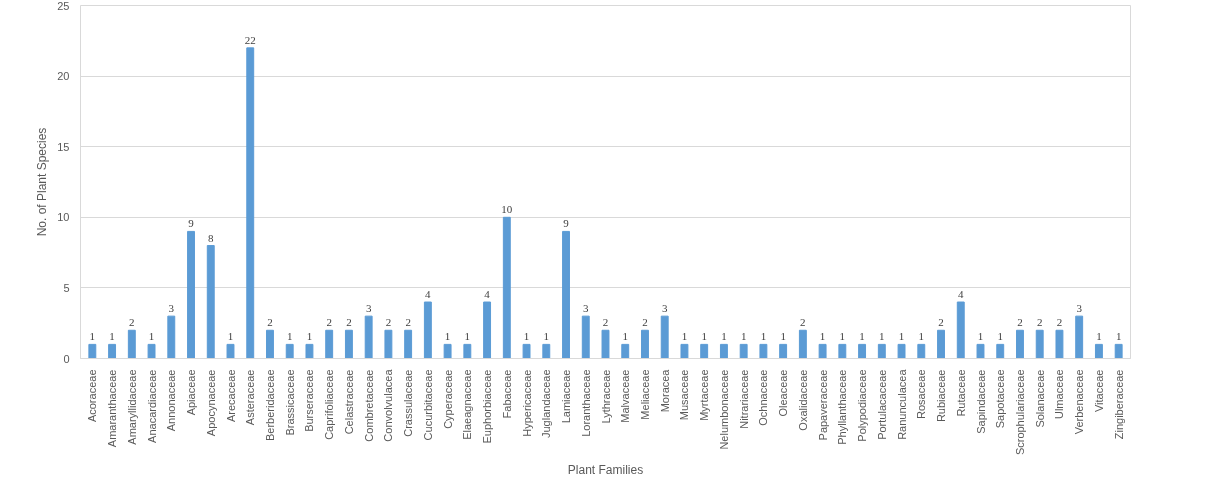  Describe the element at coordinates (526, 403) in the screenshot. I see `x-tick-label: Hypericaceae` at that location.